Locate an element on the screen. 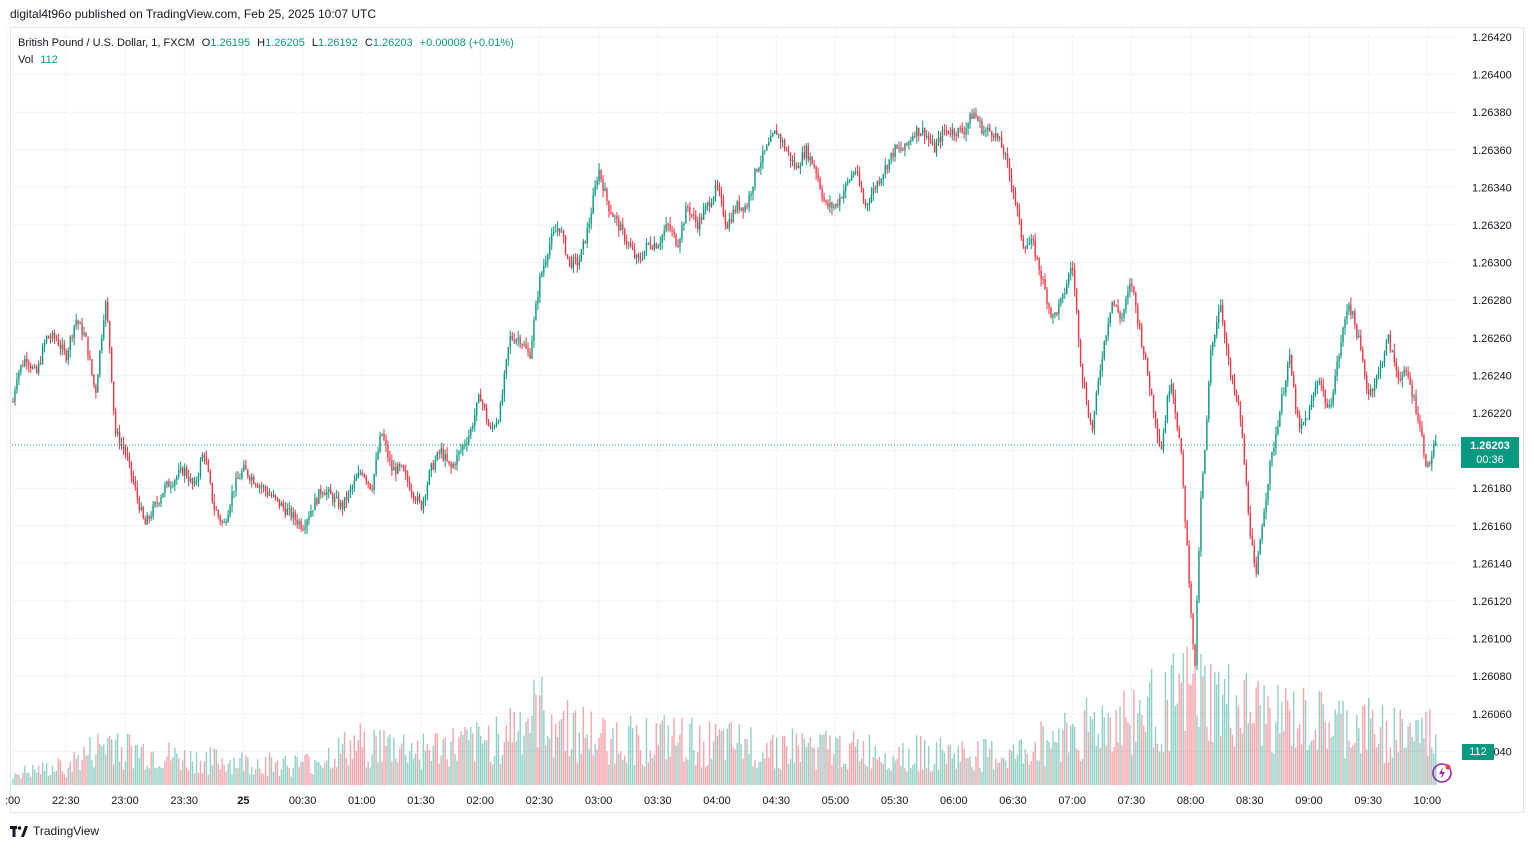  lightning-icon is located at coordinates (1442, 773).